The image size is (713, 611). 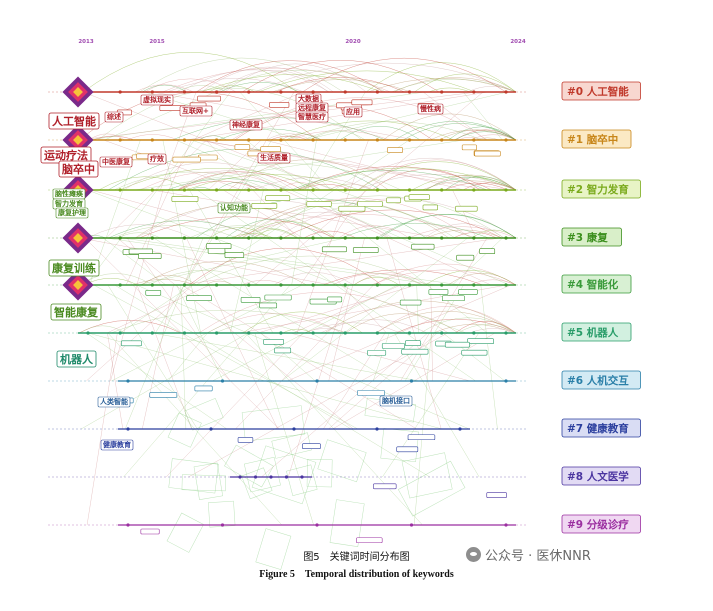 What do you see at coordinates (74, 121) in the screenshot?
I see `major-keyword-label: 人工智能` at bounding box center [74, 121].